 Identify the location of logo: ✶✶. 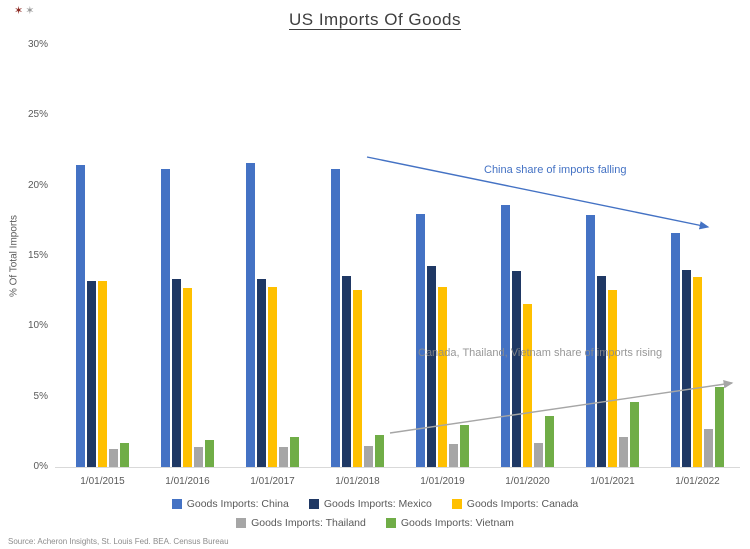
(25, 10).